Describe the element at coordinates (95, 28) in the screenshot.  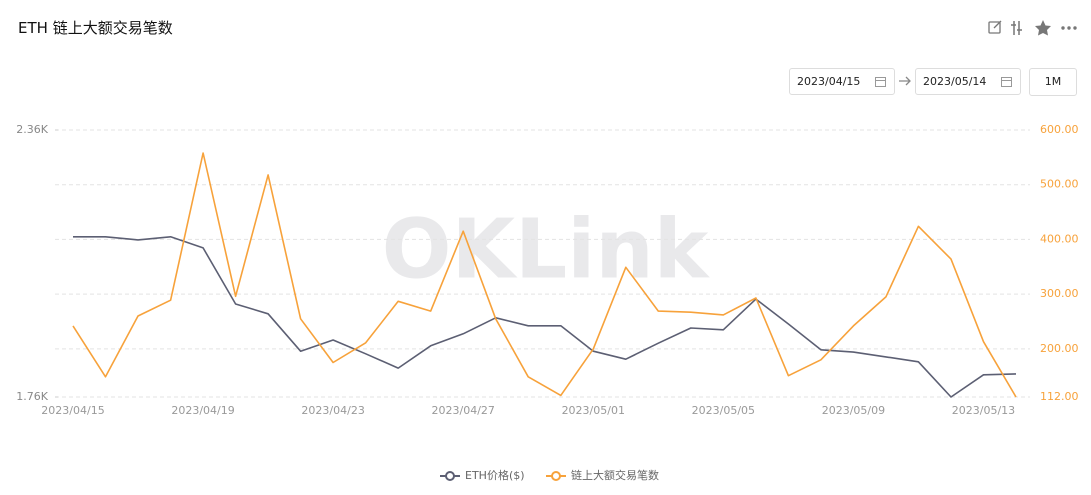
I see `chart-title: ETH 链上大额交易笔数` at that location.